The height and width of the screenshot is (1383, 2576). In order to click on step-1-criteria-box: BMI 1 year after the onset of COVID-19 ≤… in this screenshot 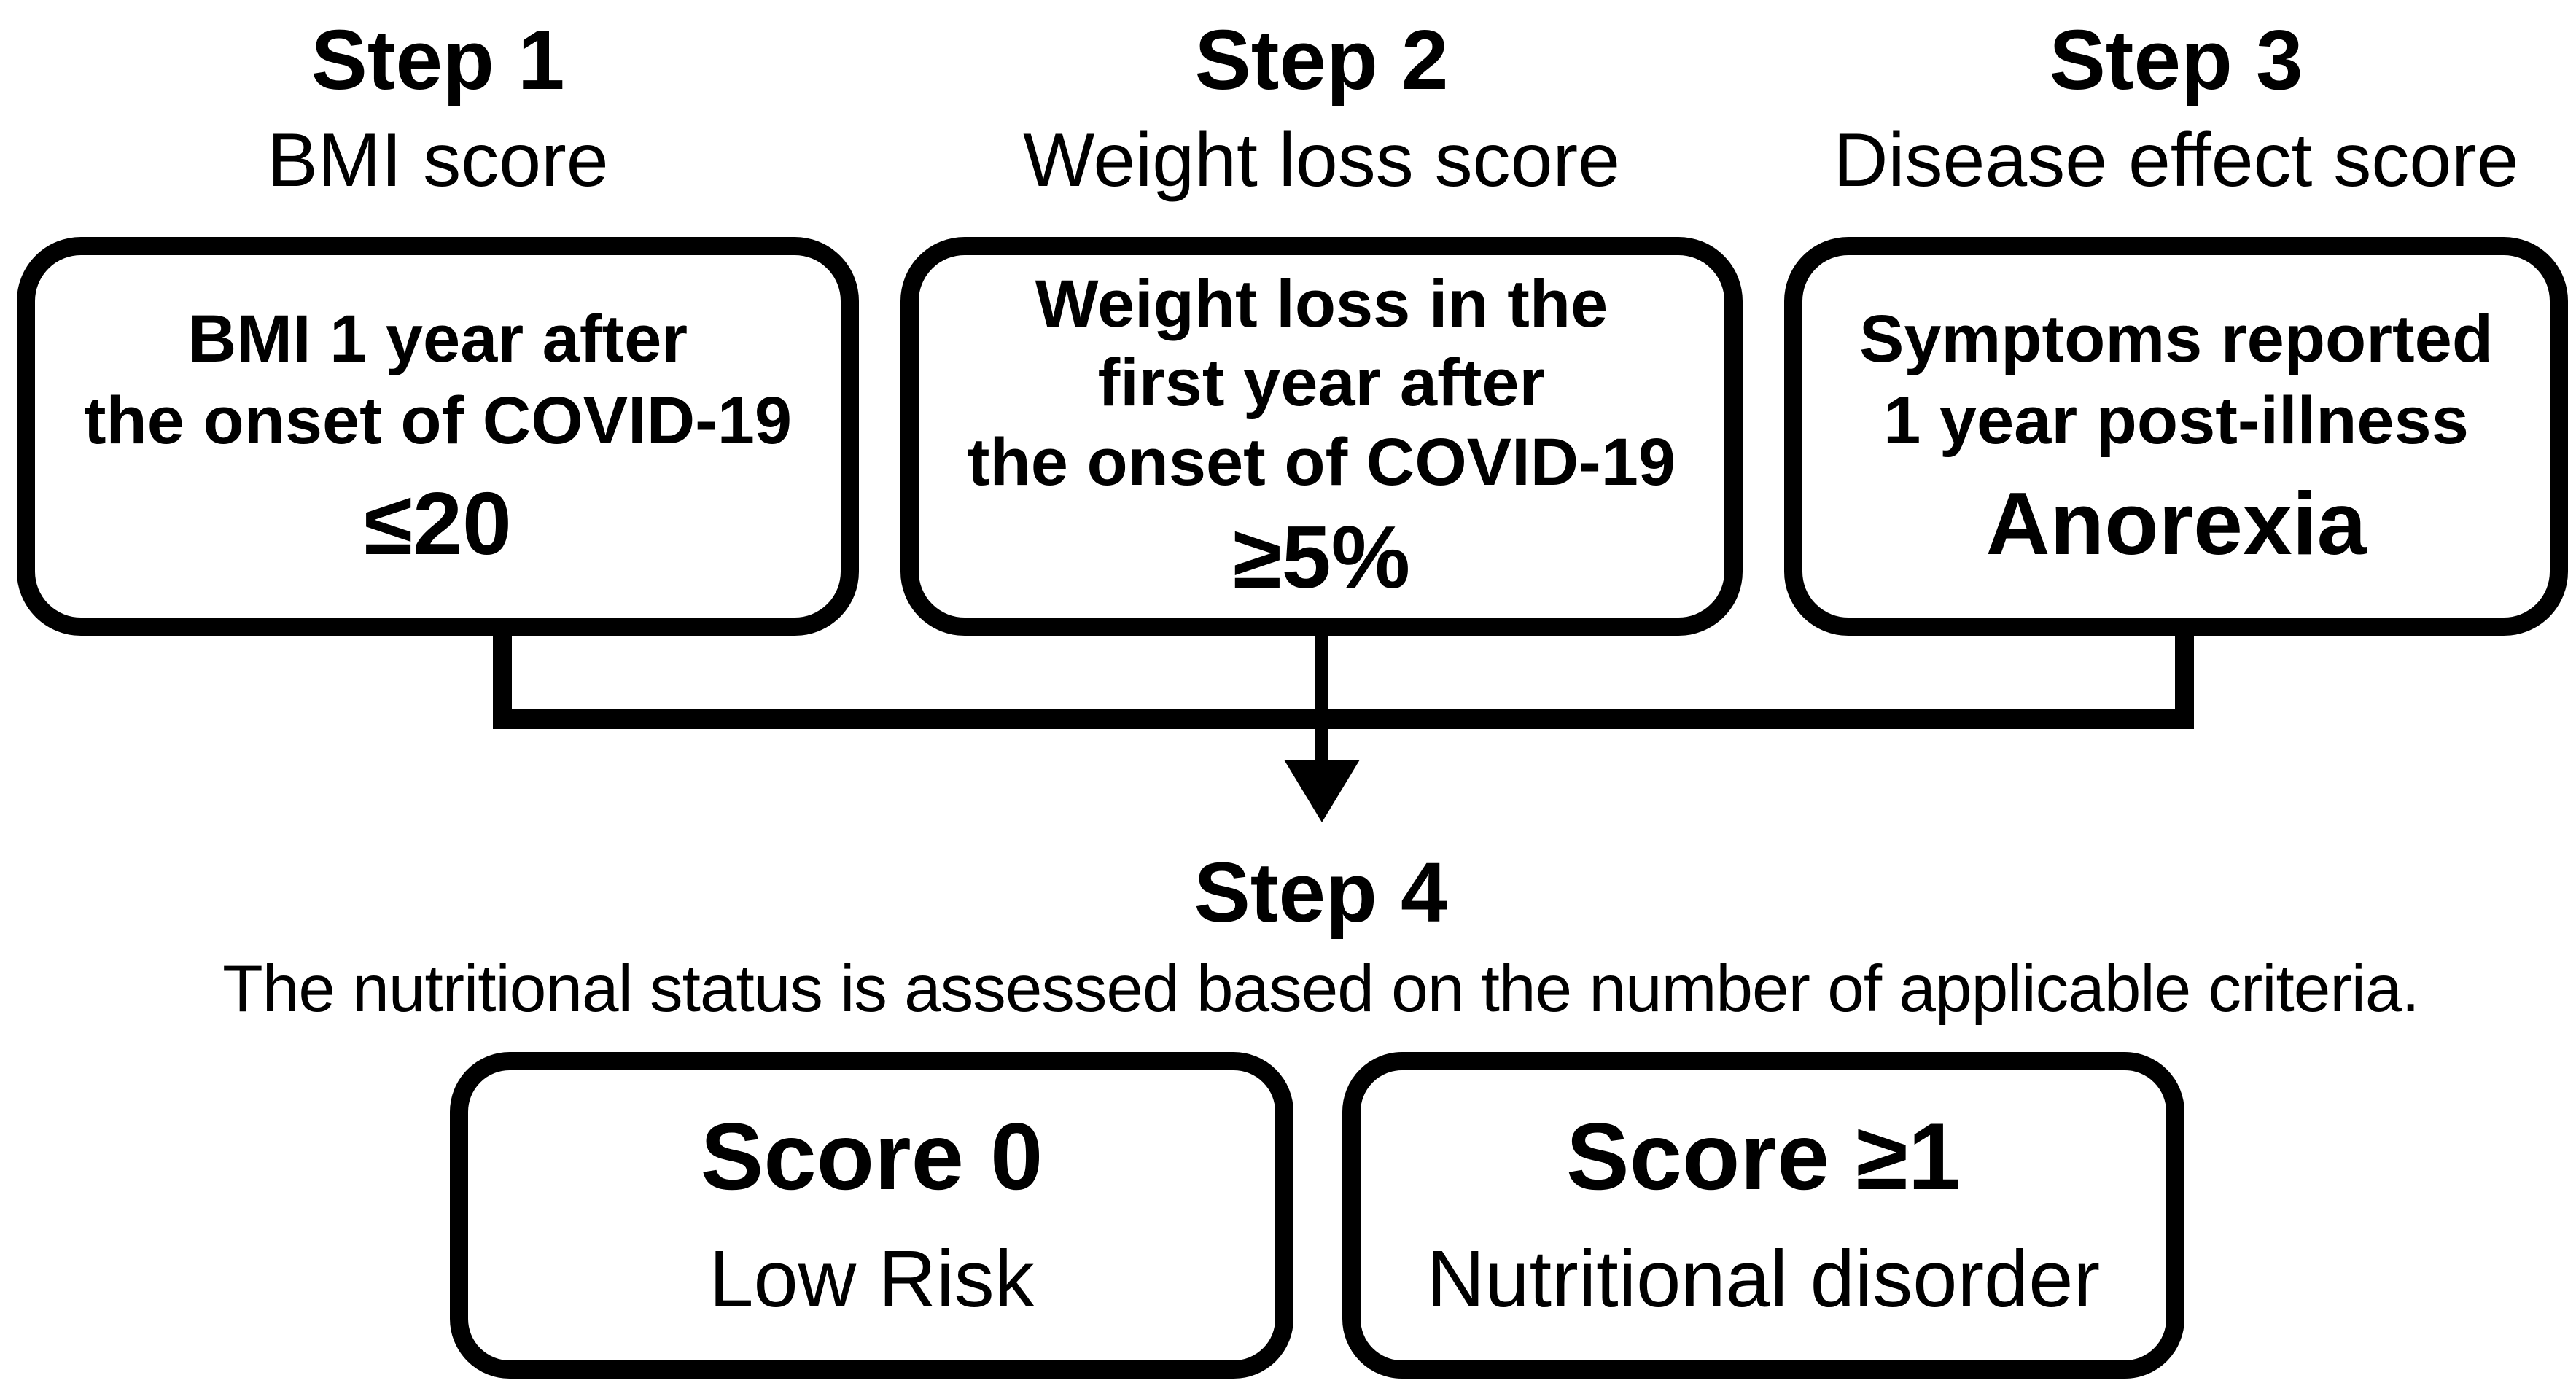, I will do `click(438, 436)`.